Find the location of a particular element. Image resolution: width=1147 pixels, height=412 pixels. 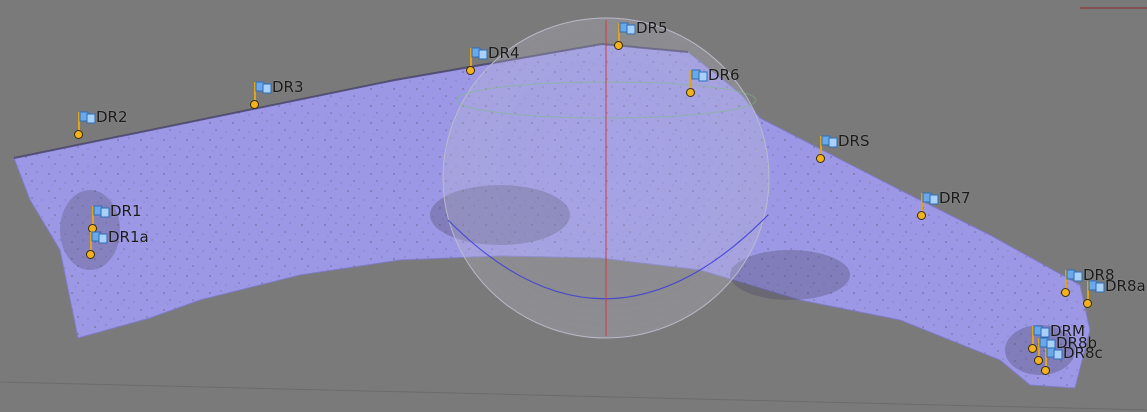

marker-label: DR6 is located at coordinates (724, 75).